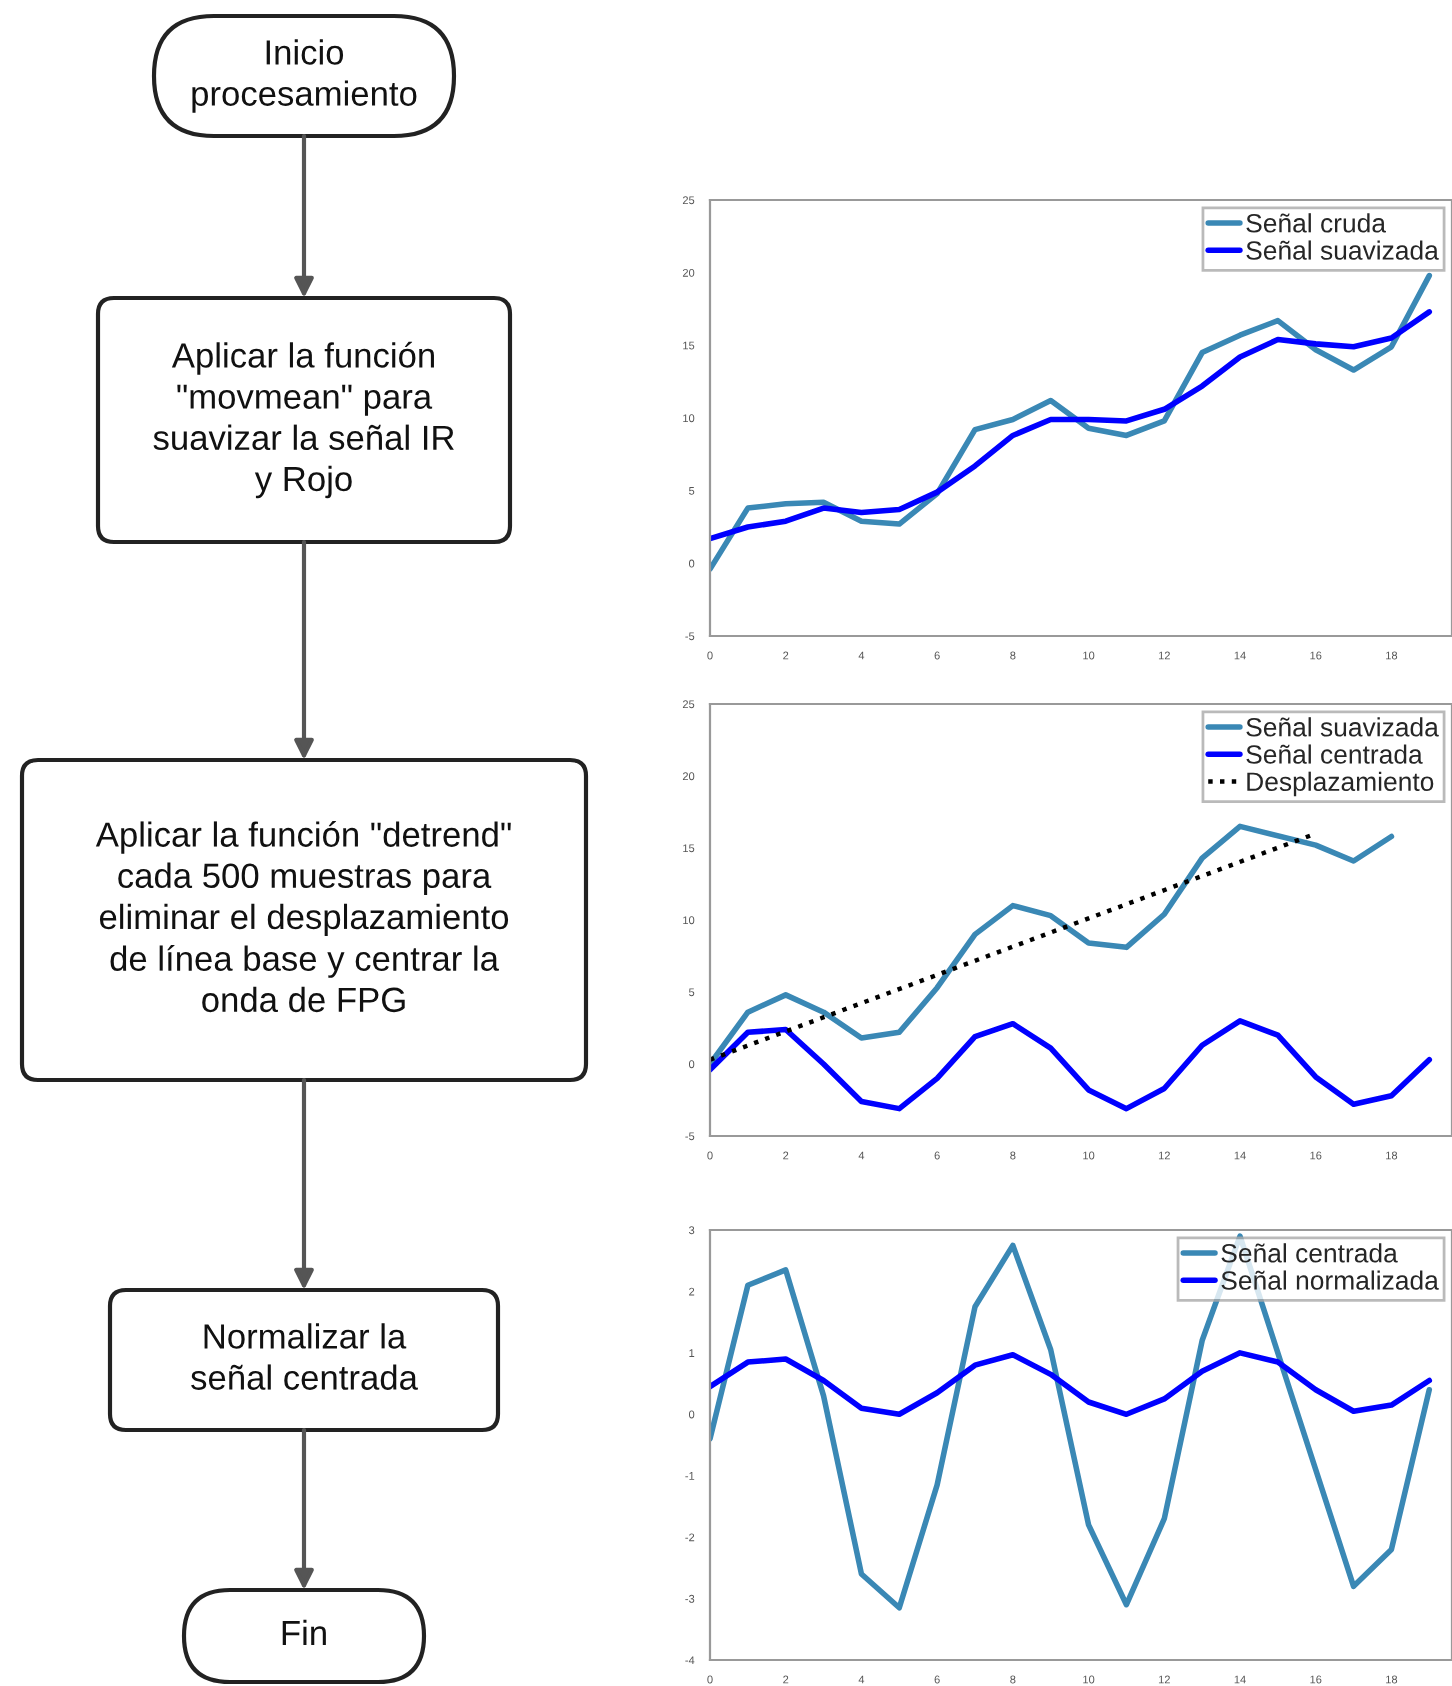 This screenshot has width=1452, height=1686. What do you see at coordinates (304, 1356) in the screenshot?
I see `text: Normalizar la señal centrada` at bounding box center [304, 1356].